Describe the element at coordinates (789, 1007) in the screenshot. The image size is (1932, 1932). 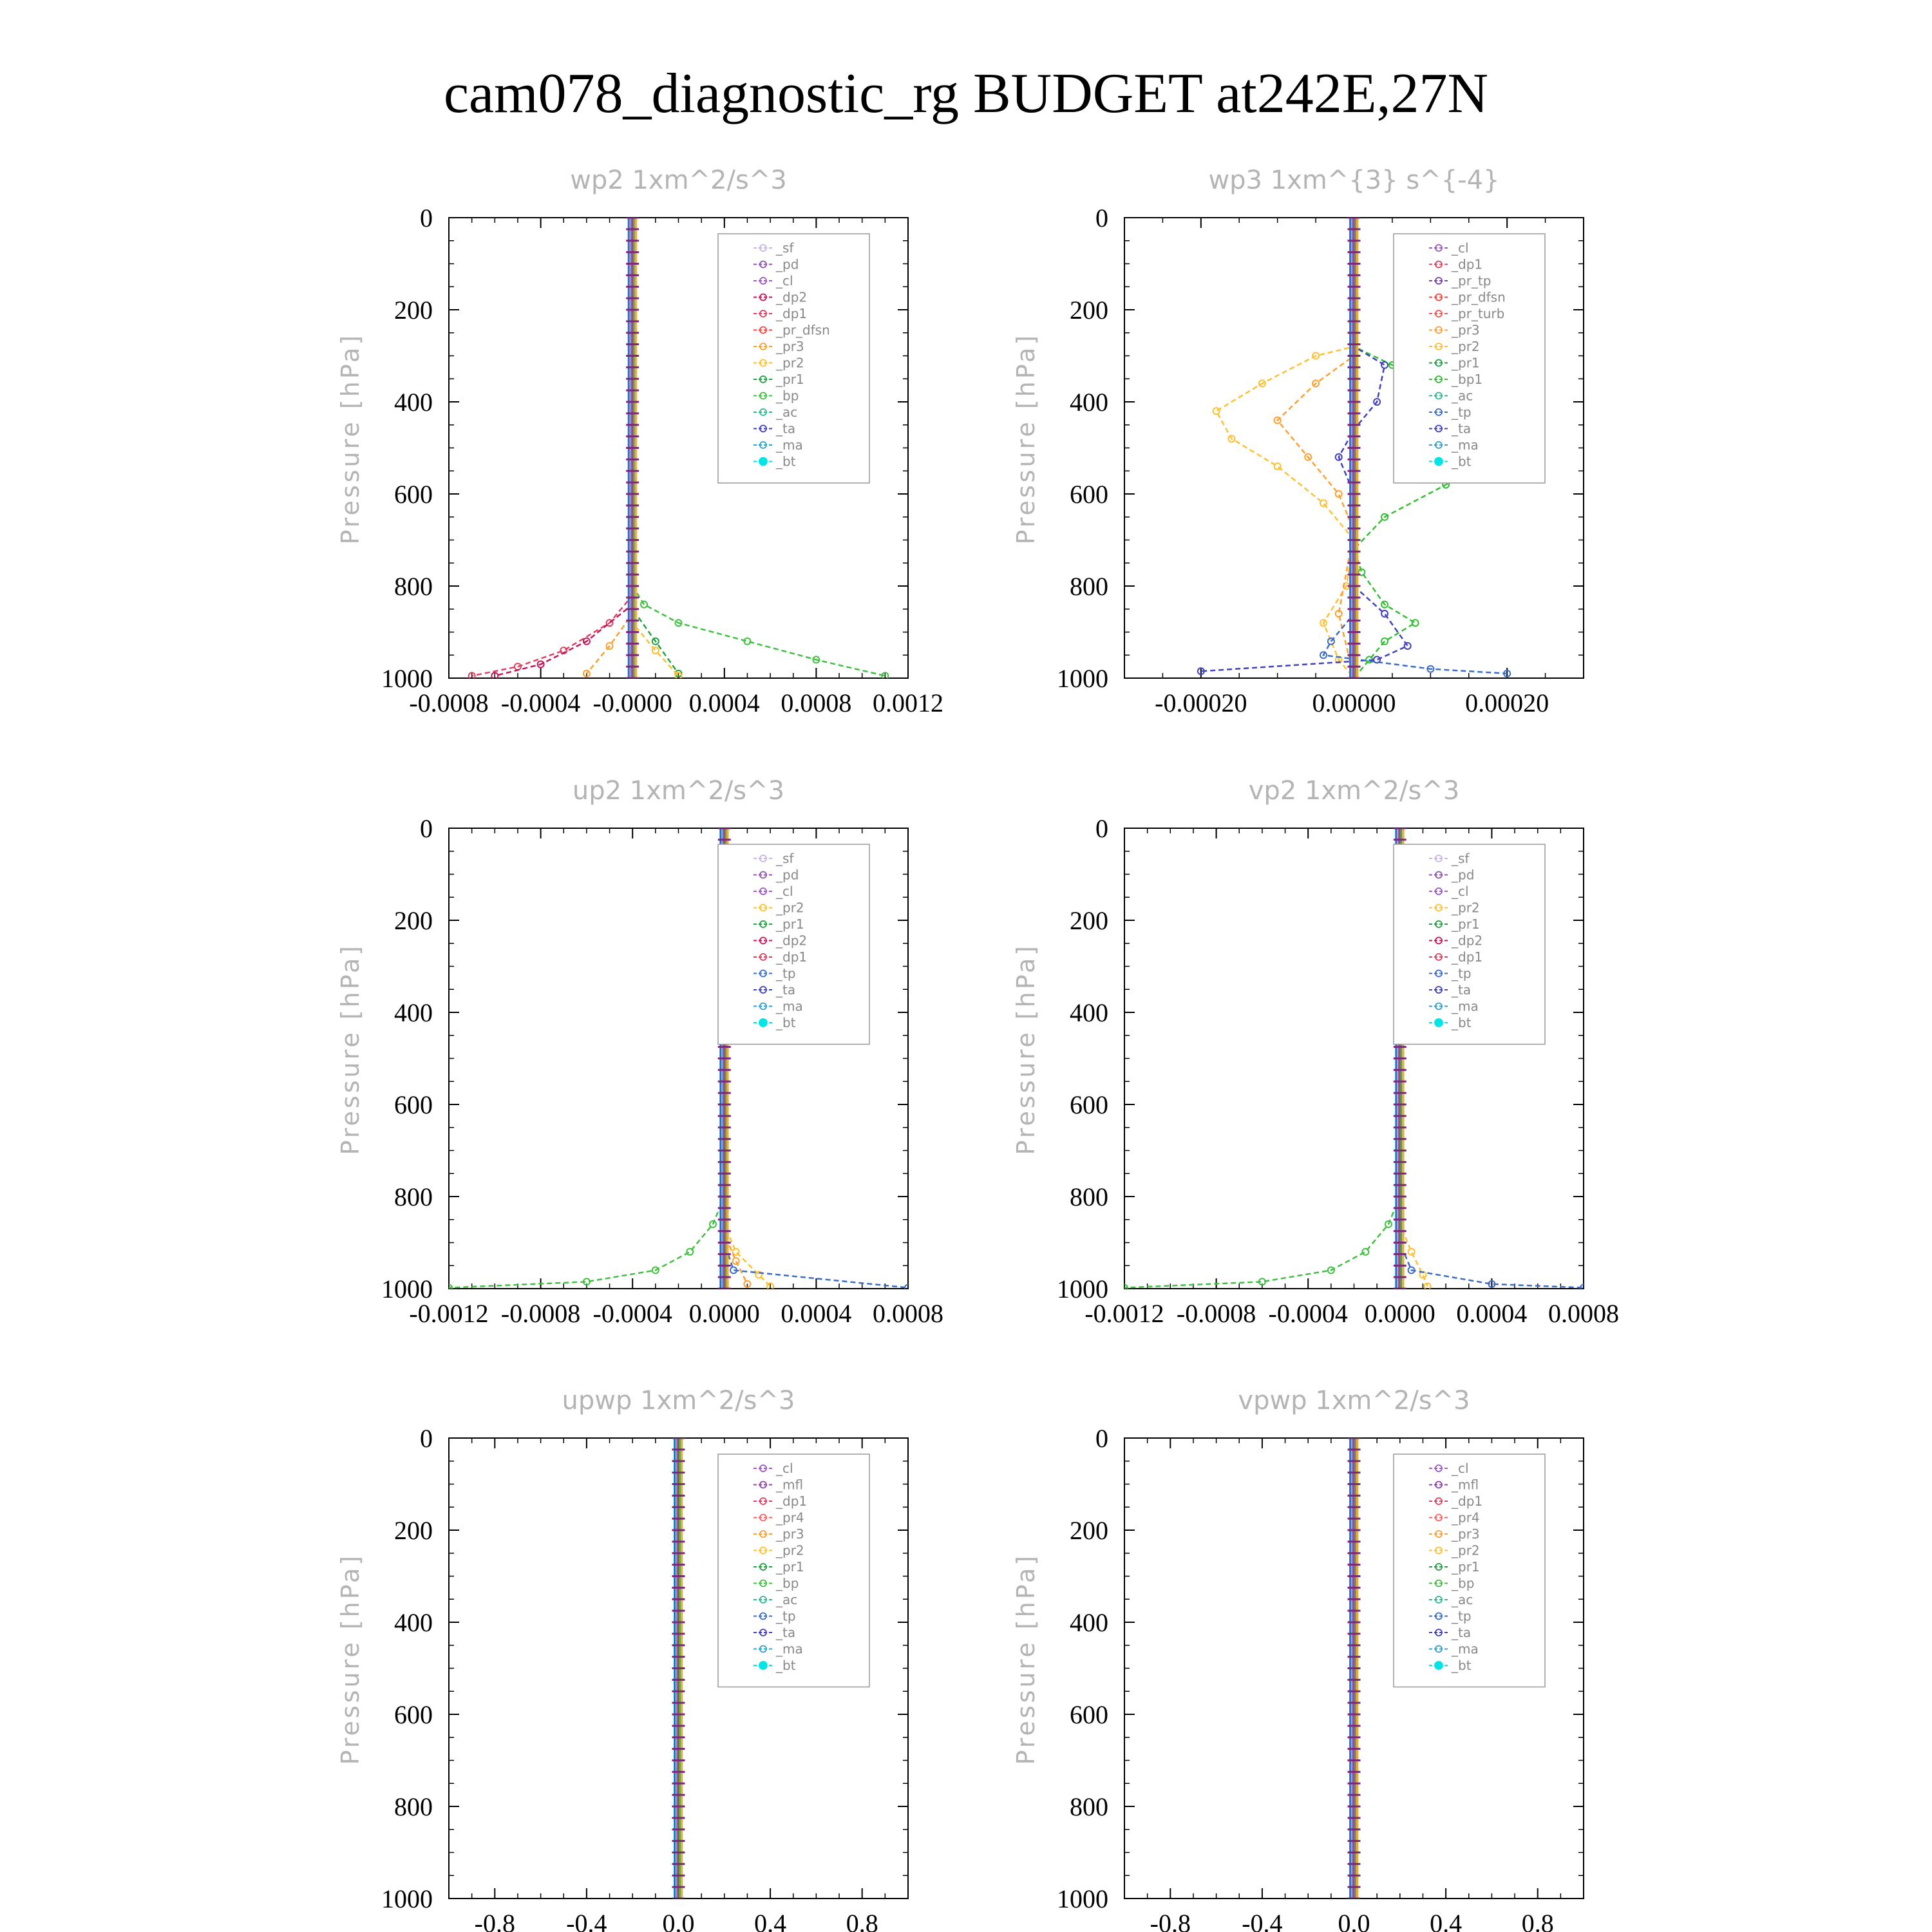
I see `legend-label: _ma` at that location.